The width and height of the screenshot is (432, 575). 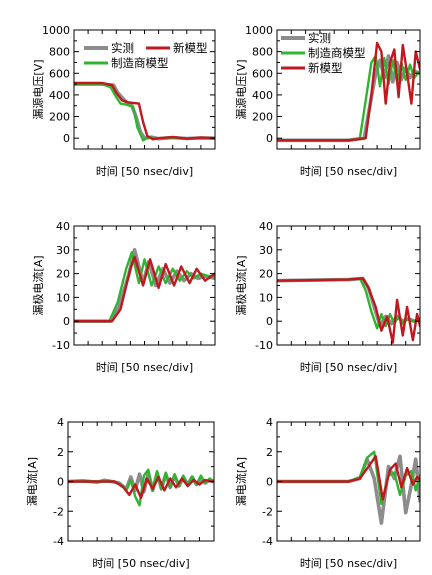 I want to click on chart-ig-on: -4 -2 0 2 4 时间 [50 nsec/div] 漏电流[A], so click(x=327, y=493).